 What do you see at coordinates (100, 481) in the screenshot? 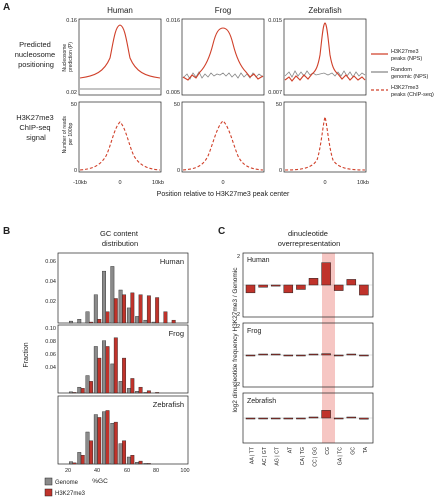
I see `gc-x-title: %GC` at bounding box center [100, 481].